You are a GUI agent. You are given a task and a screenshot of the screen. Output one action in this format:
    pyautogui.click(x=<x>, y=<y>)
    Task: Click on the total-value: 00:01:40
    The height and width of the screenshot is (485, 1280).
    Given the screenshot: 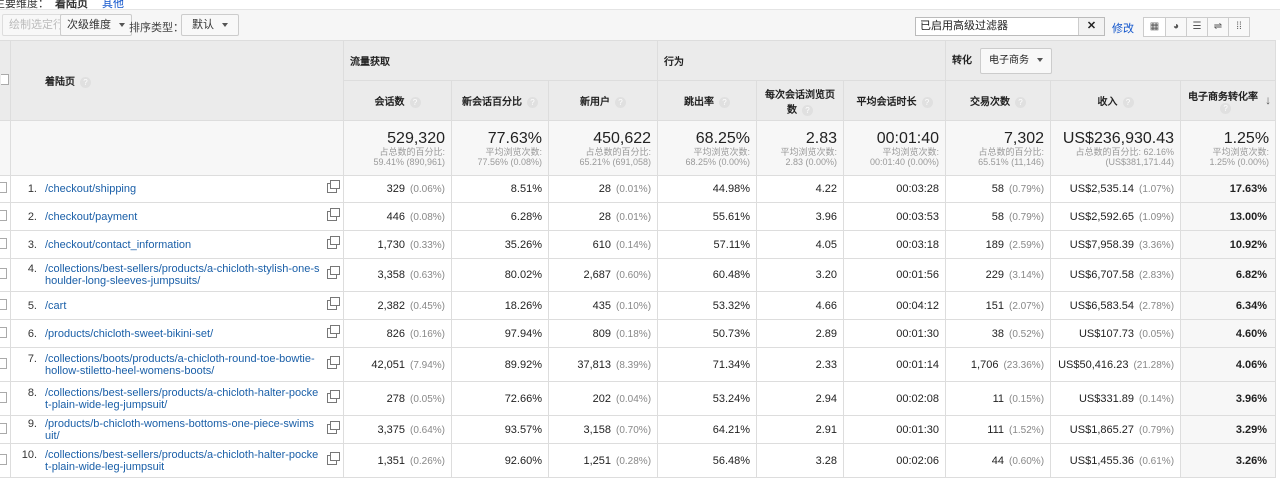 What is the action you would take?
    pyautogui.click(x=908, y=138)
    